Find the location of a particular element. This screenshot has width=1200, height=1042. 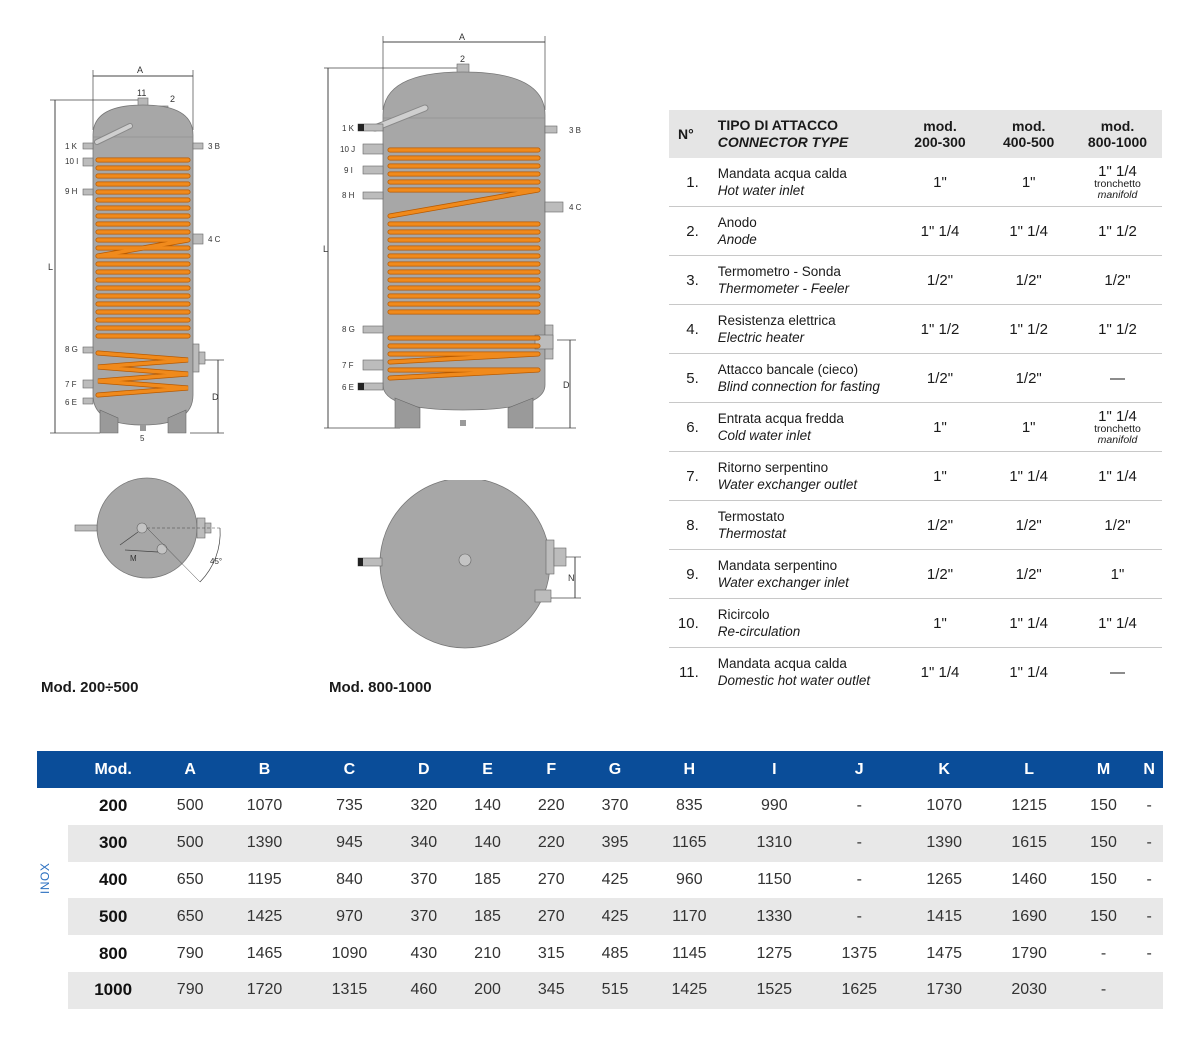

svg-text: 9 I is located at coordinates (348, 170).